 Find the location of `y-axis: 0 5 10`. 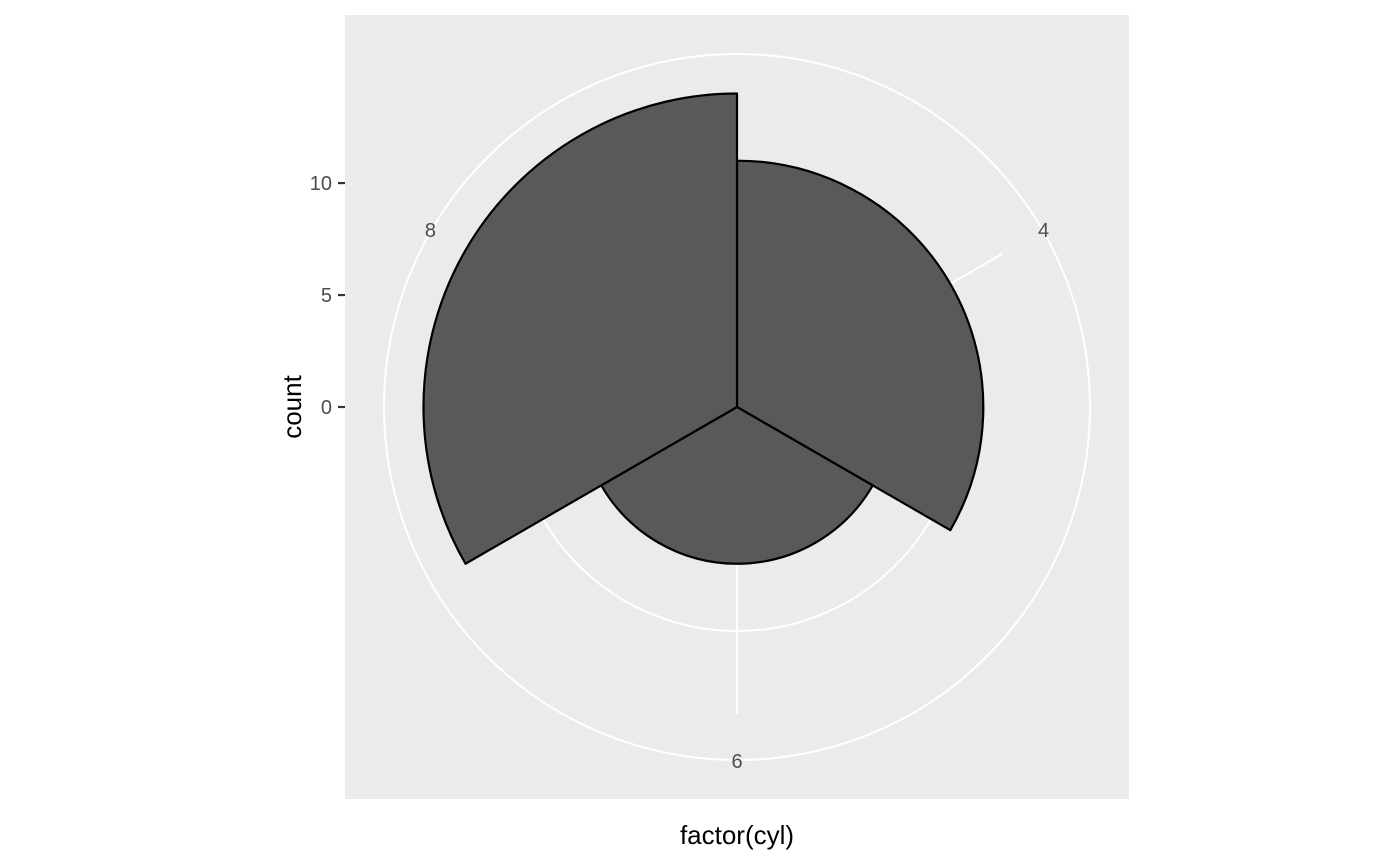

y-axis: 0 5 10 is located at coordinates (327, 296).